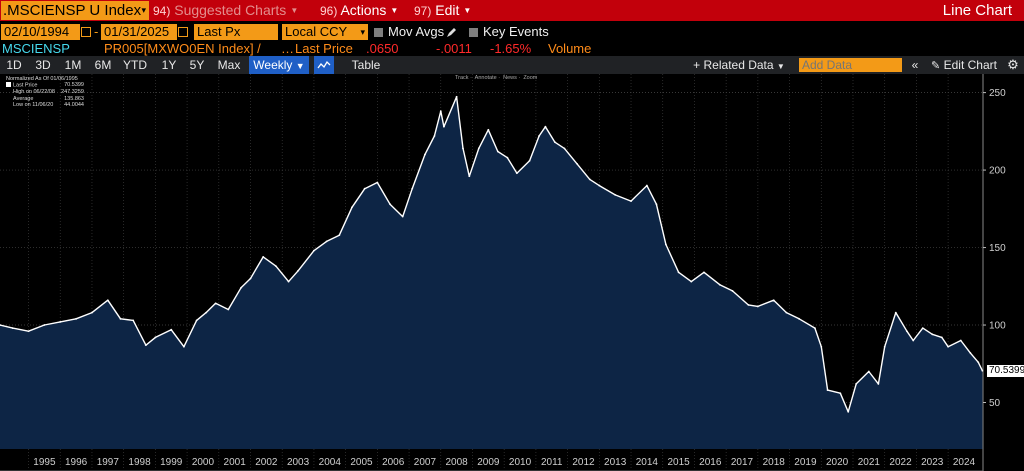  Describe the element at coordinates (997, 326) in the screenshot. I see `y-tick-label: 100` at that location.